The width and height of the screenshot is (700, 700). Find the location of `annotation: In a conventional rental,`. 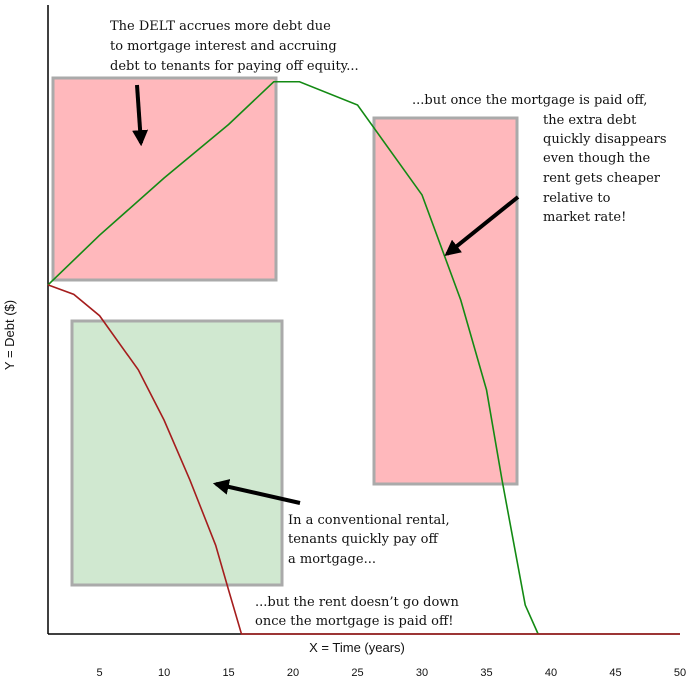

annotation: In a conventional rental, is located at coordinates (369, 520).